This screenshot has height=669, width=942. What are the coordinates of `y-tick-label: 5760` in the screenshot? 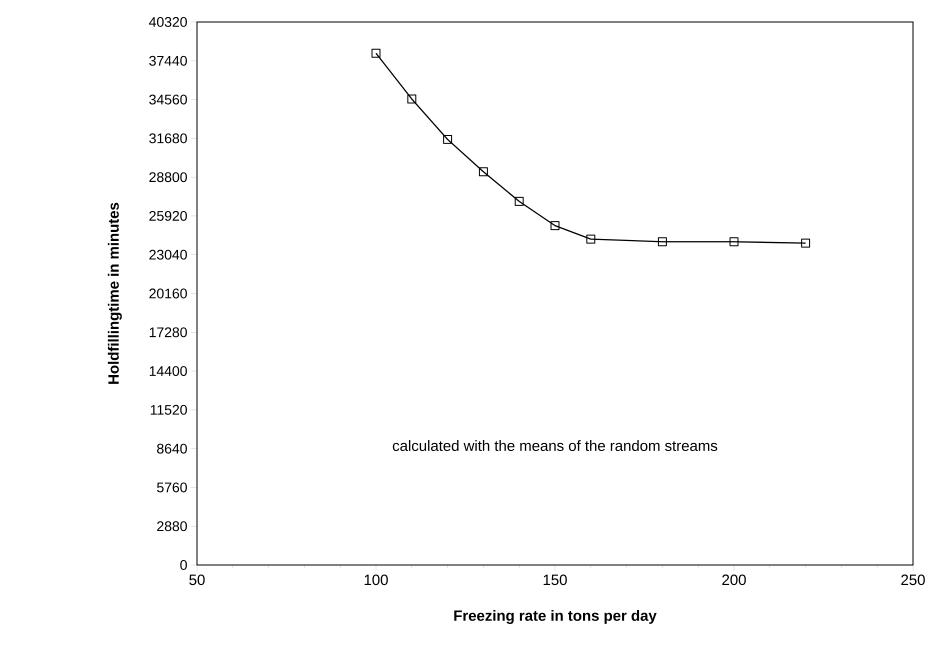 It's located at (172, 487).